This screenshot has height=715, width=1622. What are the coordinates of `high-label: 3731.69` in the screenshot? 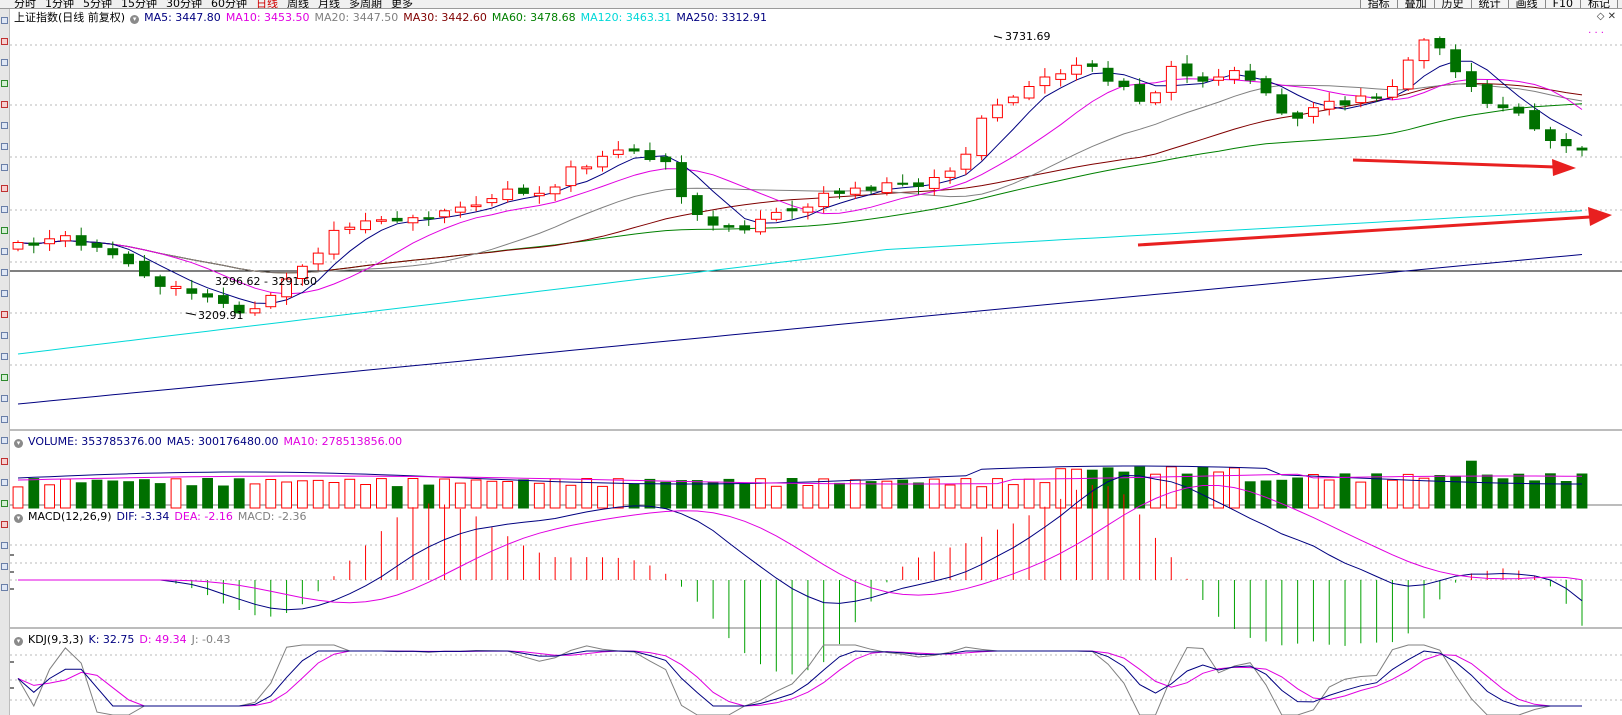 It's located at (1028, 36).